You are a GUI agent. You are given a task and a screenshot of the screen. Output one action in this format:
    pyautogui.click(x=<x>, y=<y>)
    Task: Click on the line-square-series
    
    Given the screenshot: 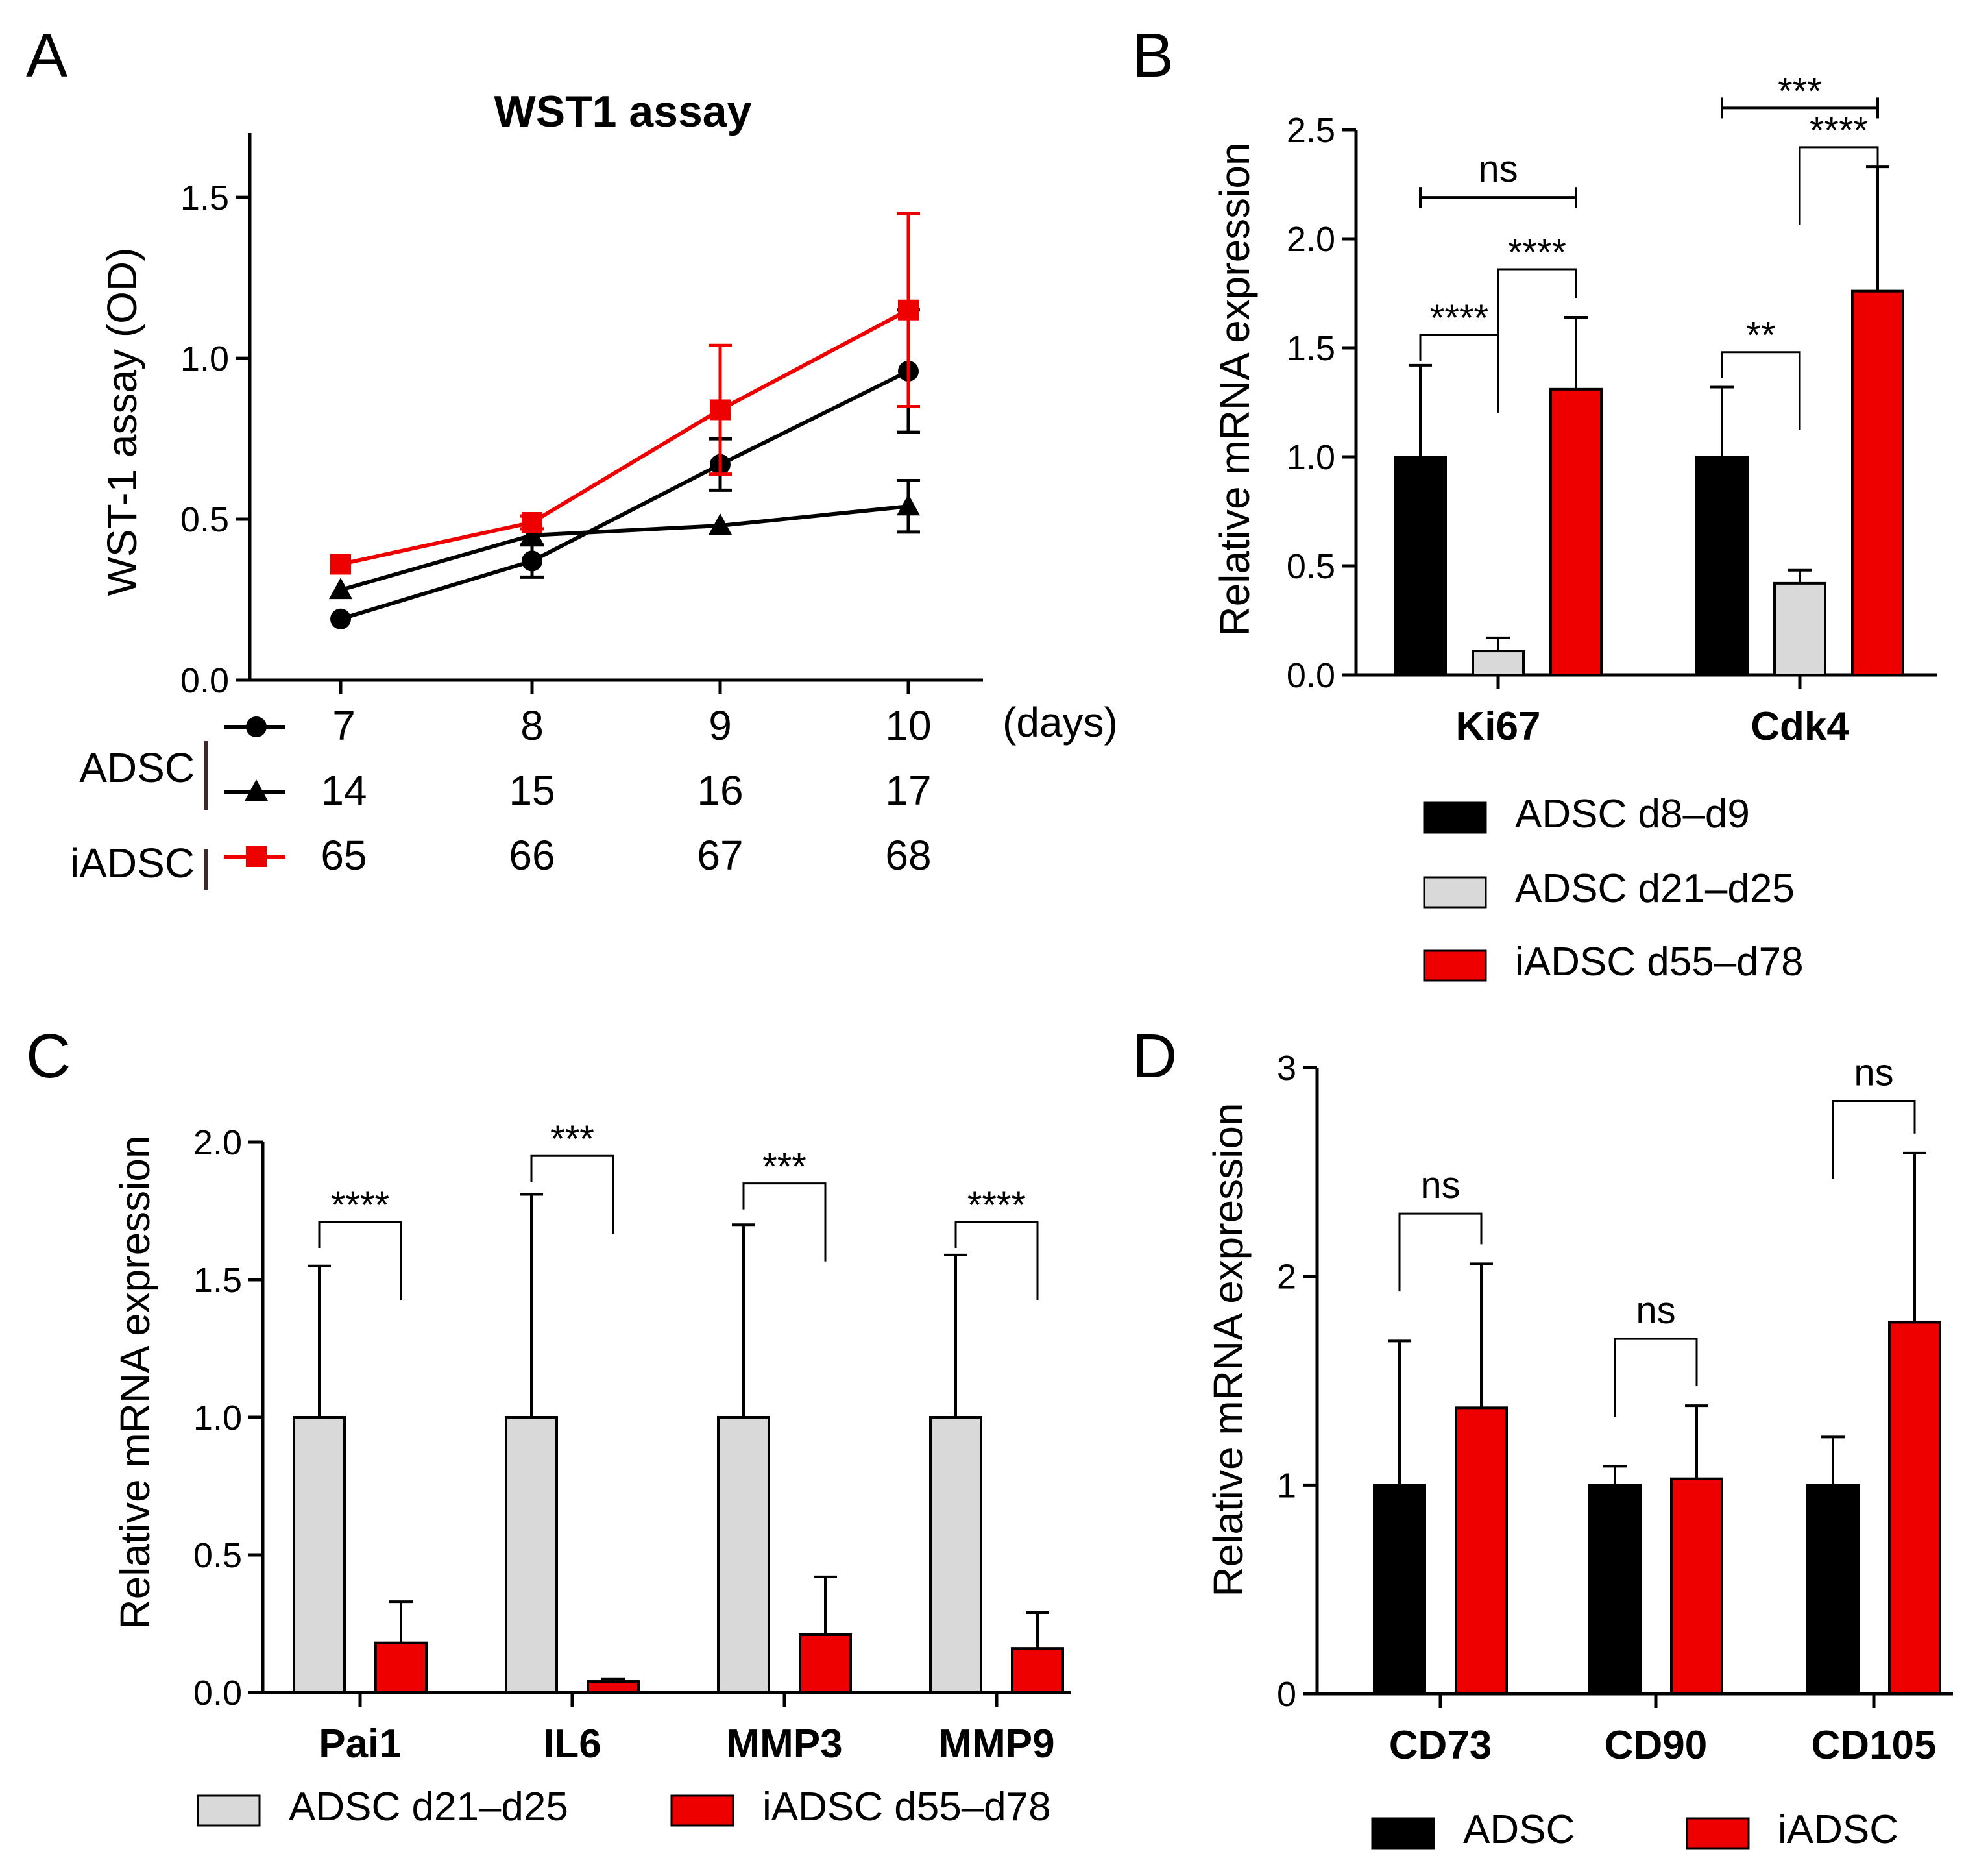 What is the action you would take?
    pyautogui.click(x=625, y=437)
    